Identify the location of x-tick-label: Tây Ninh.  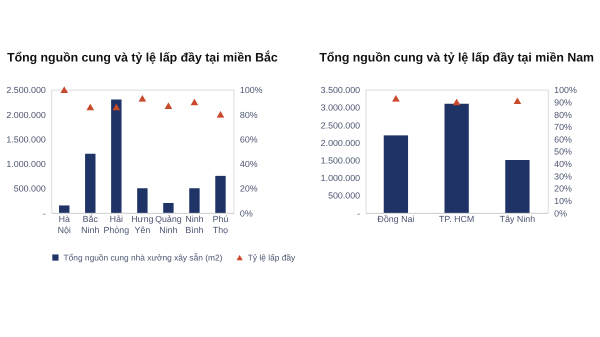
(518, 219).